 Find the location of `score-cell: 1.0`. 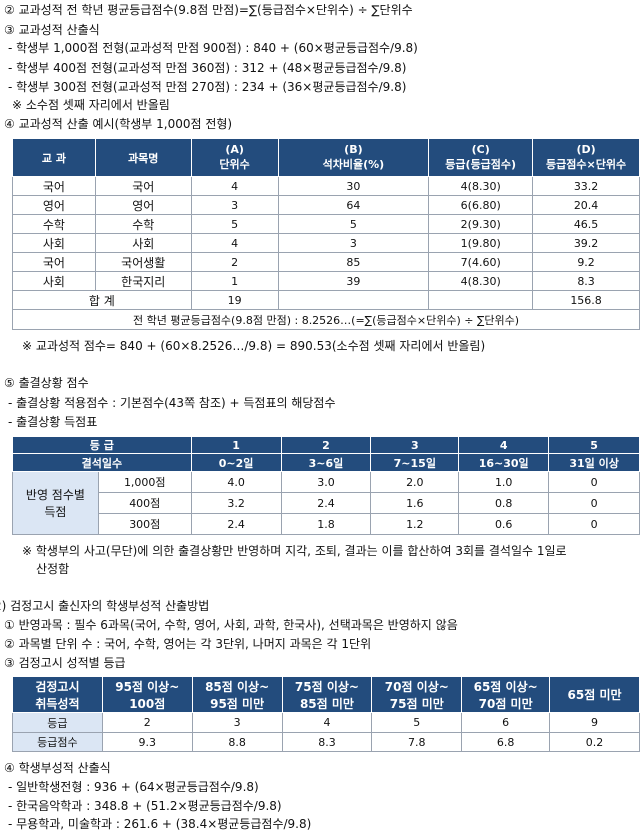

score-cell: 1.0 is located at coordinates (504, 482).